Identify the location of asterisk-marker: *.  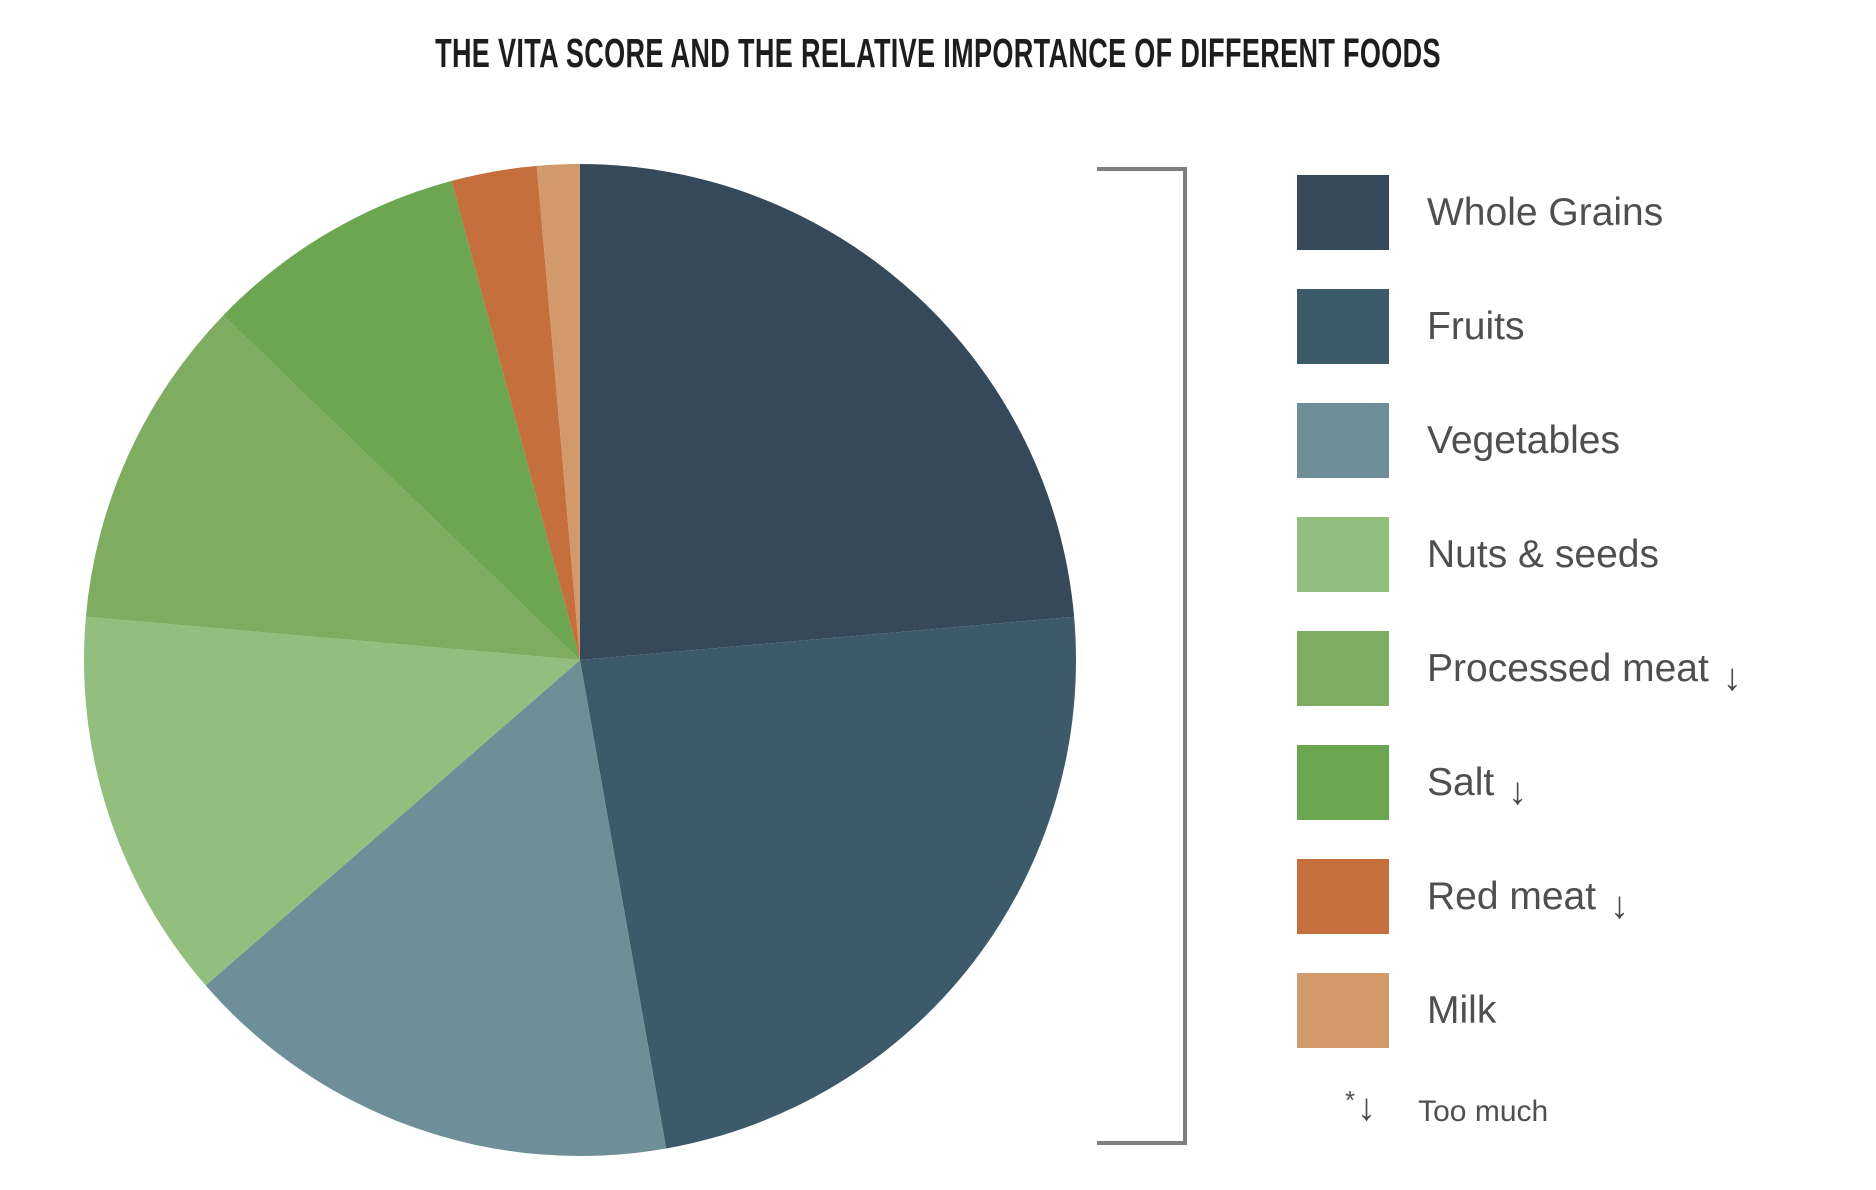
(1350, 1100).